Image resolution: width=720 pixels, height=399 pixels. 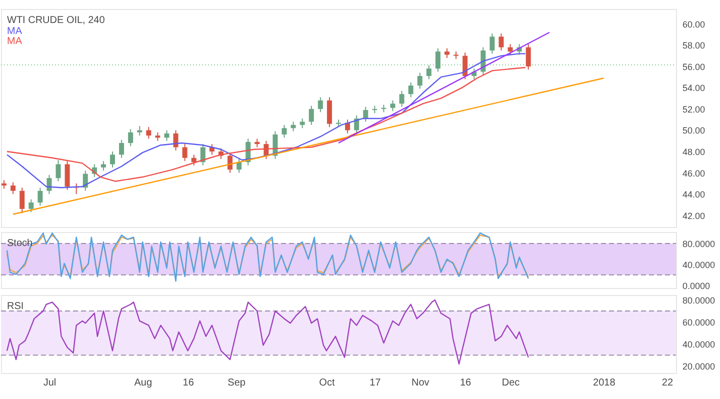 I want to click on y-tick-label: 52.00, so click(x=694, y=109).